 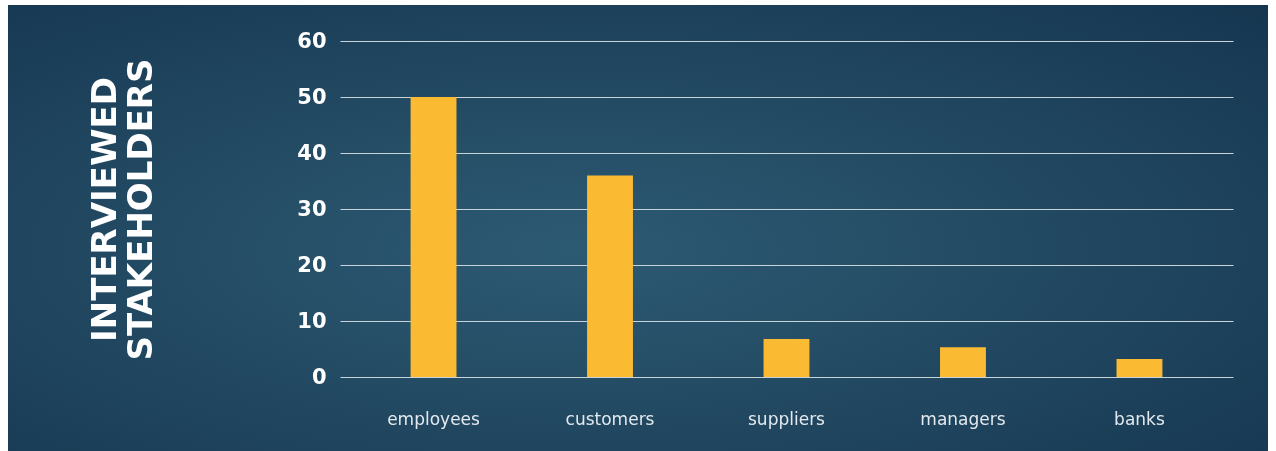 I want to click on y-tick-label: 20, so click(x=312, y=264).